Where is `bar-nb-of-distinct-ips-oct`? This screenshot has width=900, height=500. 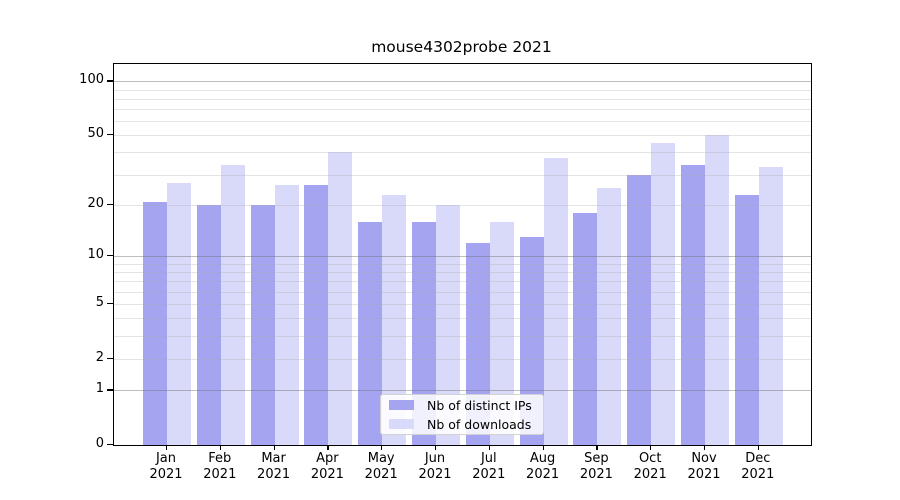
bar-nb-of-distinct-ips-oct is located at coordinates (639, 309).